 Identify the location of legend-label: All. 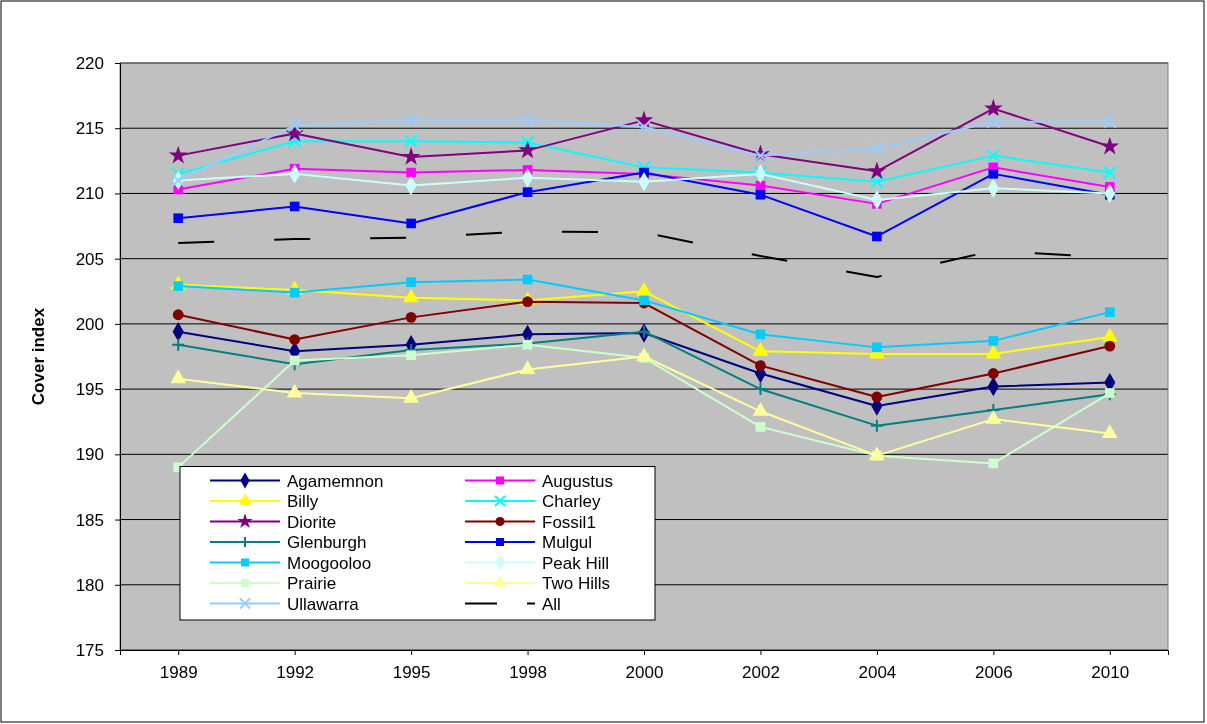
(551, 604).